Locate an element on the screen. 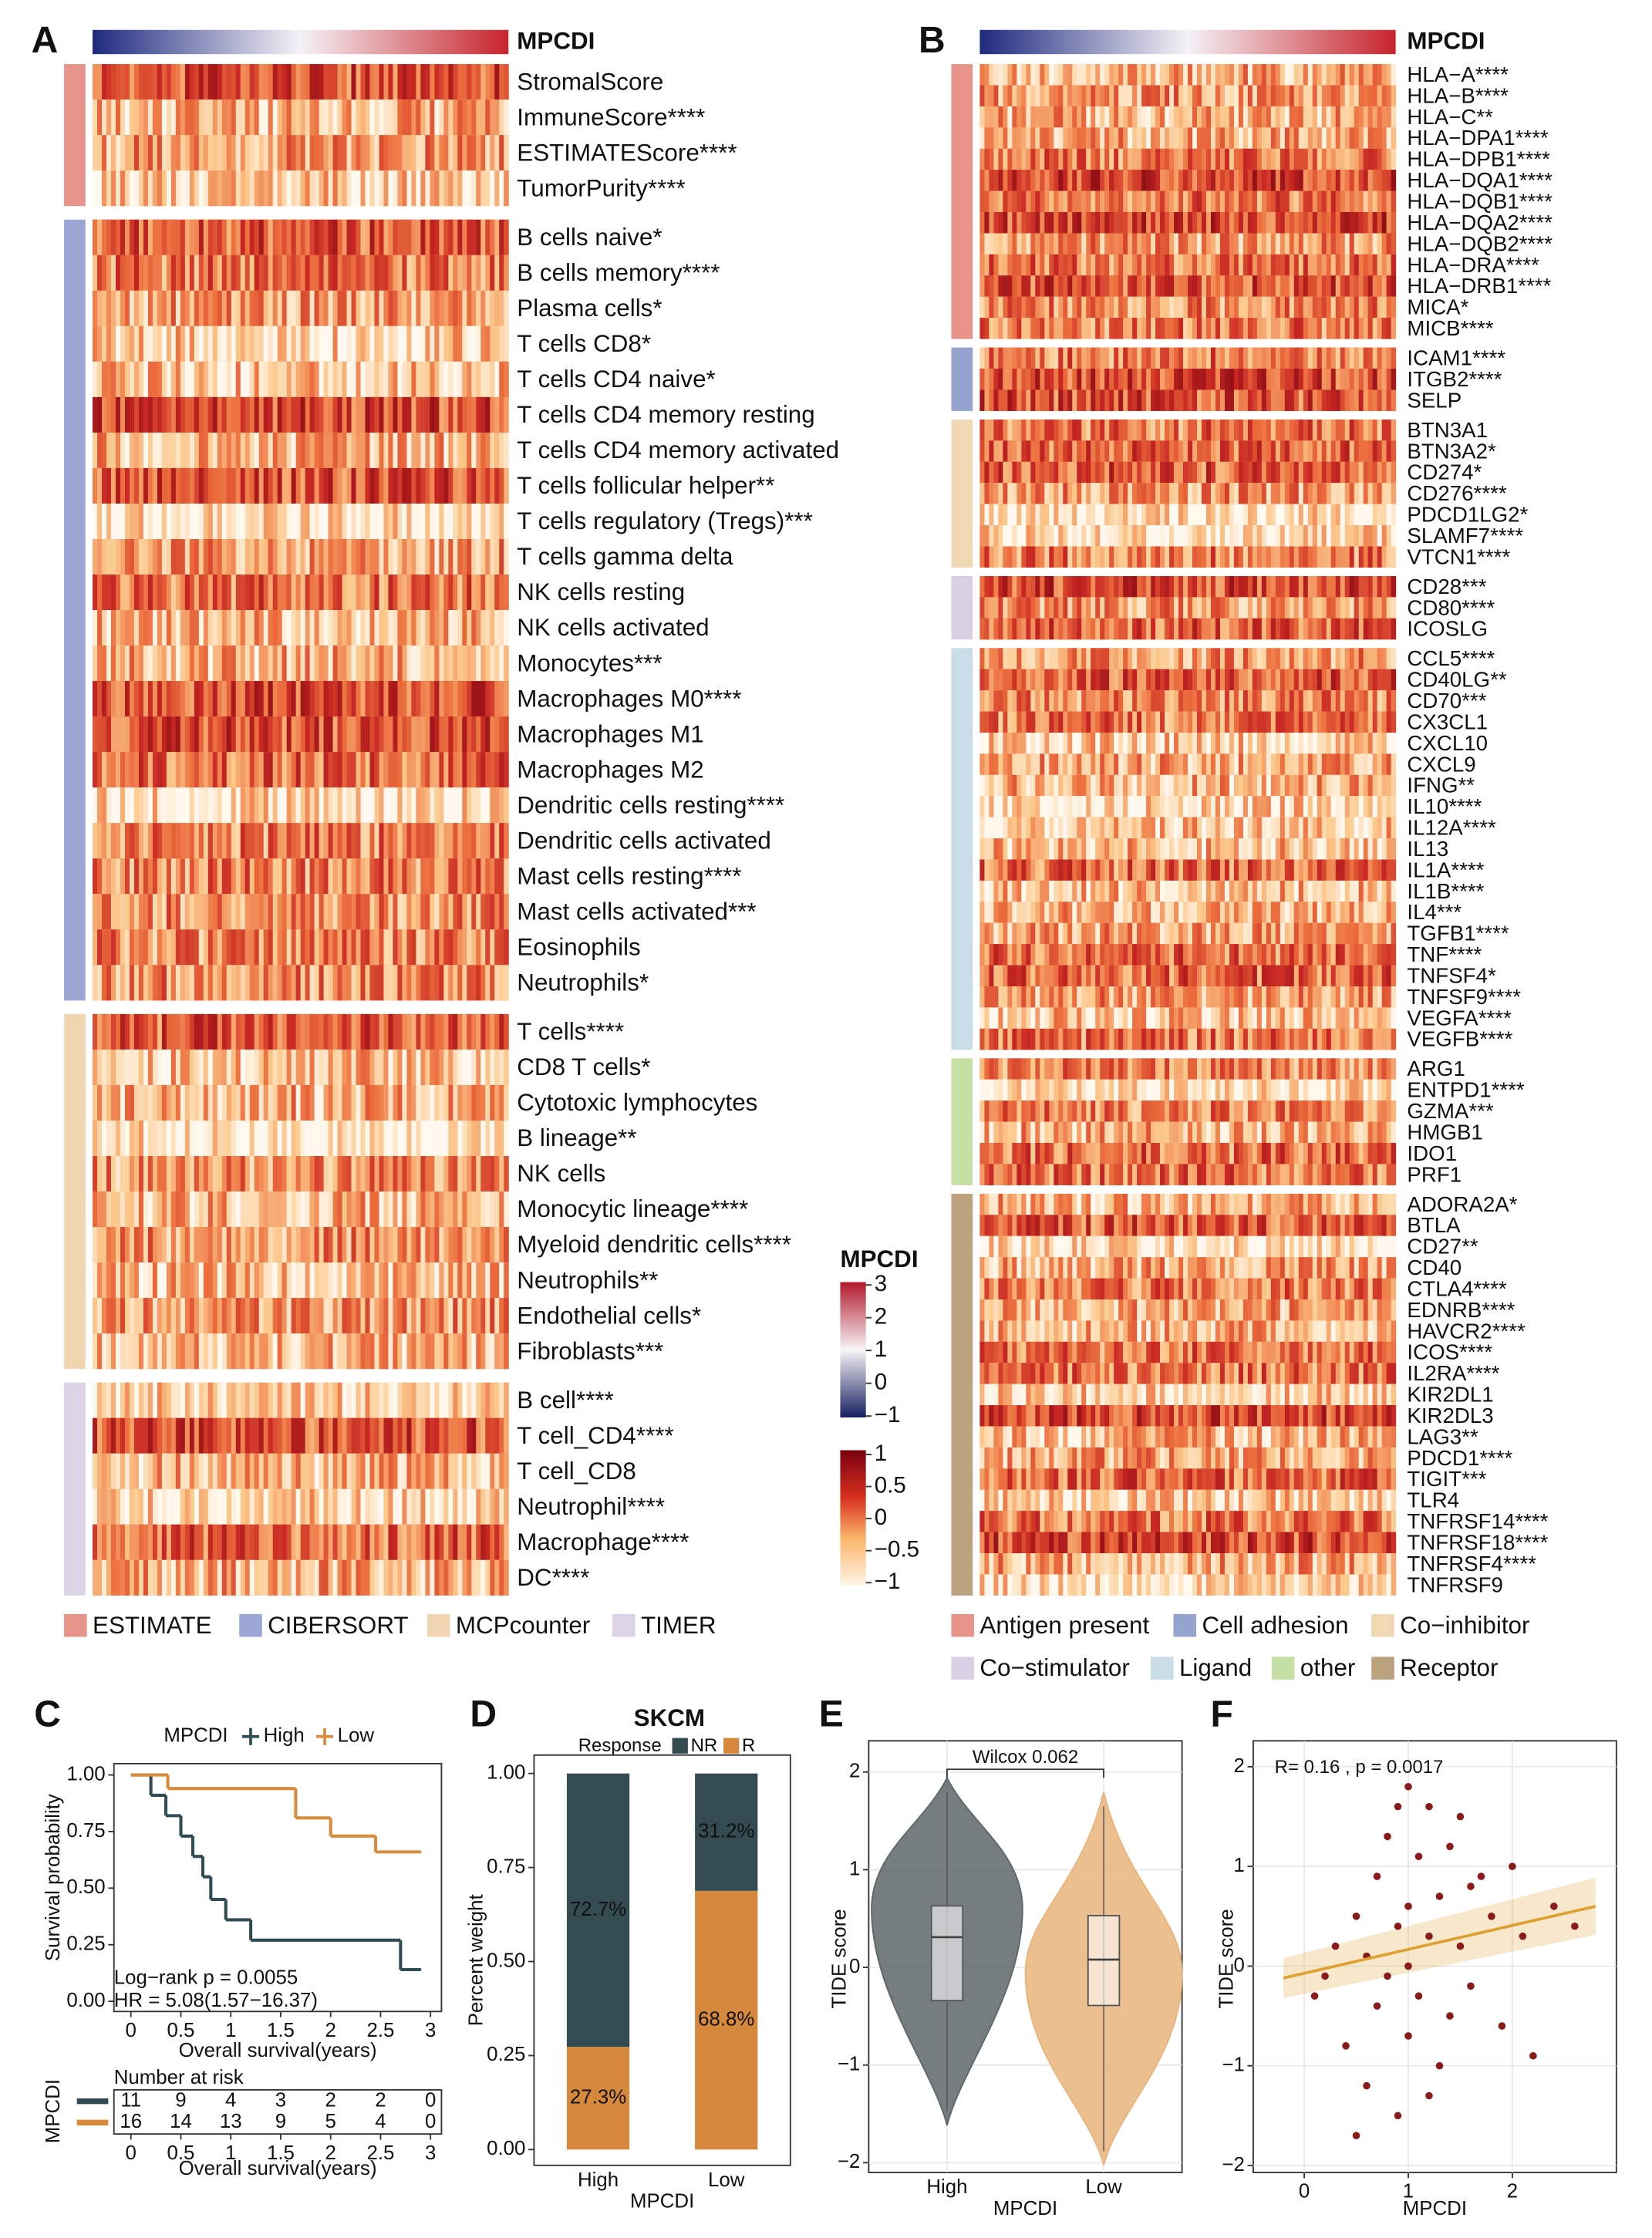 Image resolution: width=1652 pixels, height=2238 pixels. row-label: HLA−DPB1**** is located at coordinates (1479, 159).